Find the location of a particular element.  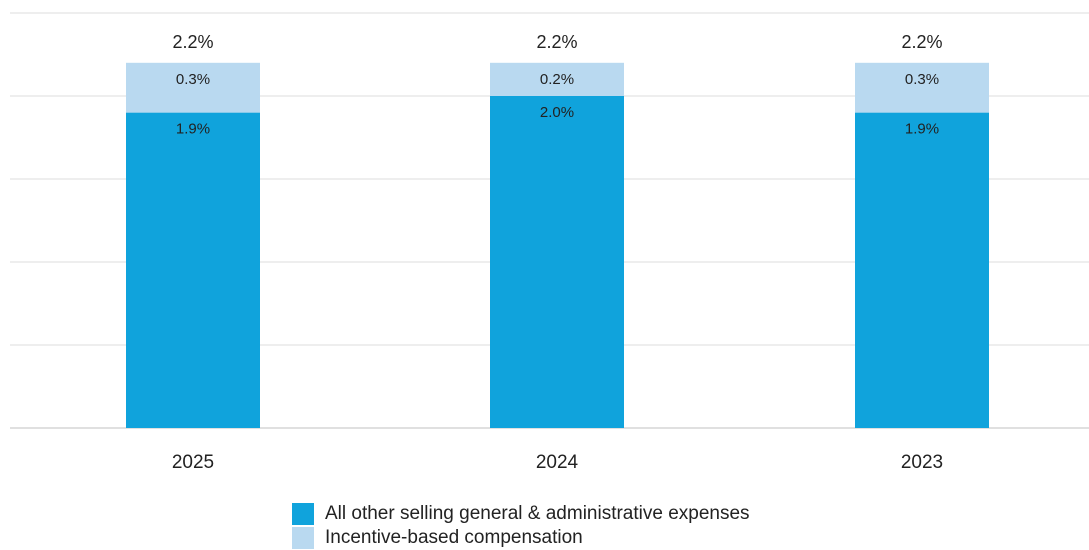

legend-swatch-incentive is located at coordinates (303, 538).